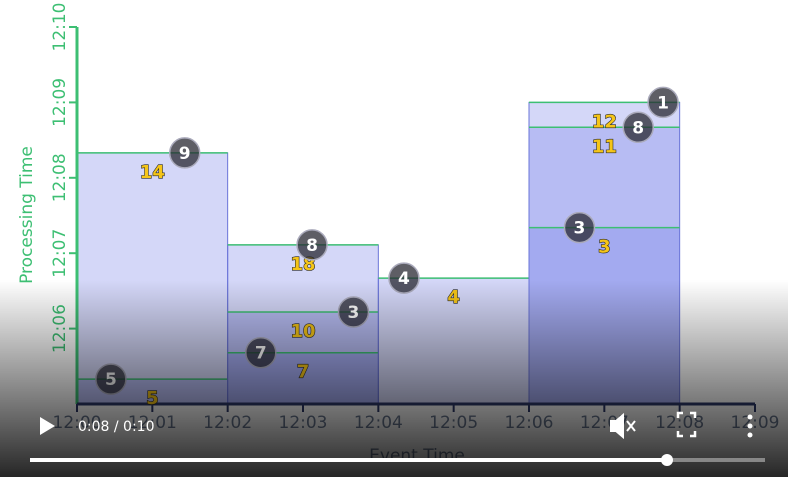  I want to click on controls: 0:08 / 0:10, so click(397, 438).